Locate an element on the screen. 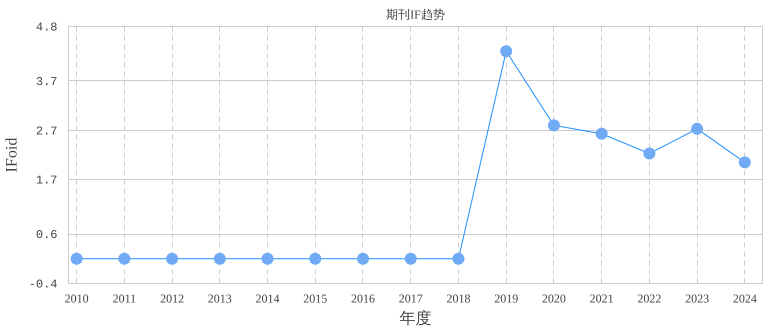 The height and width of the screenshot is (330, 782). x-tick-label: 2019 is located at coordinates (506, 299).